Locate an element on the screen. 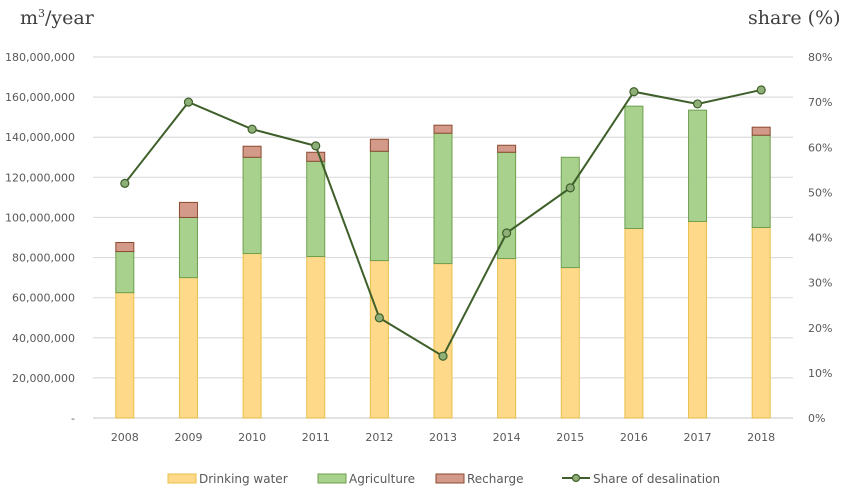 The width and height of the screenshot is (850, 496). left-tick-label: 140,000,000 is located at coordinates (40, 137).